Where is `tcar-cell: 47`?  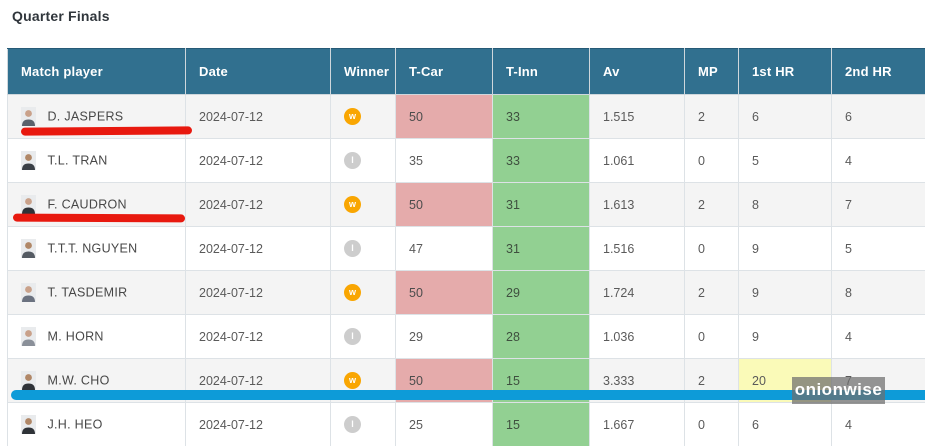 tcar-cell: 47 is located at coordinates (444, 248).